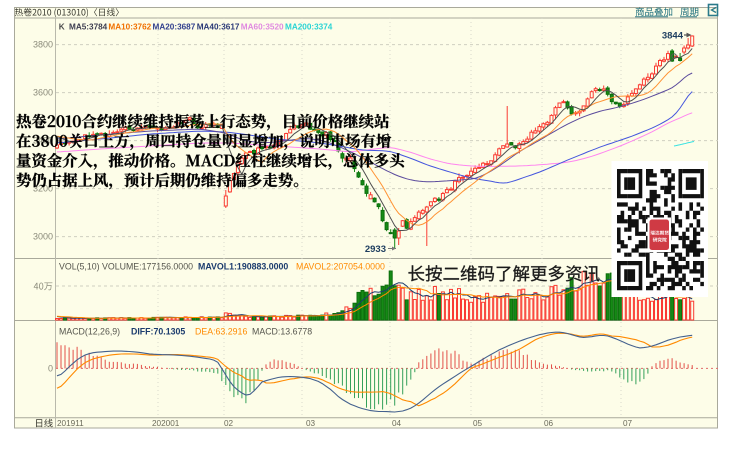 The image size is (743, 450). Describe the element at coordinates (43, 93) in the screenshot. I see `svg-text: 3600` at that location.